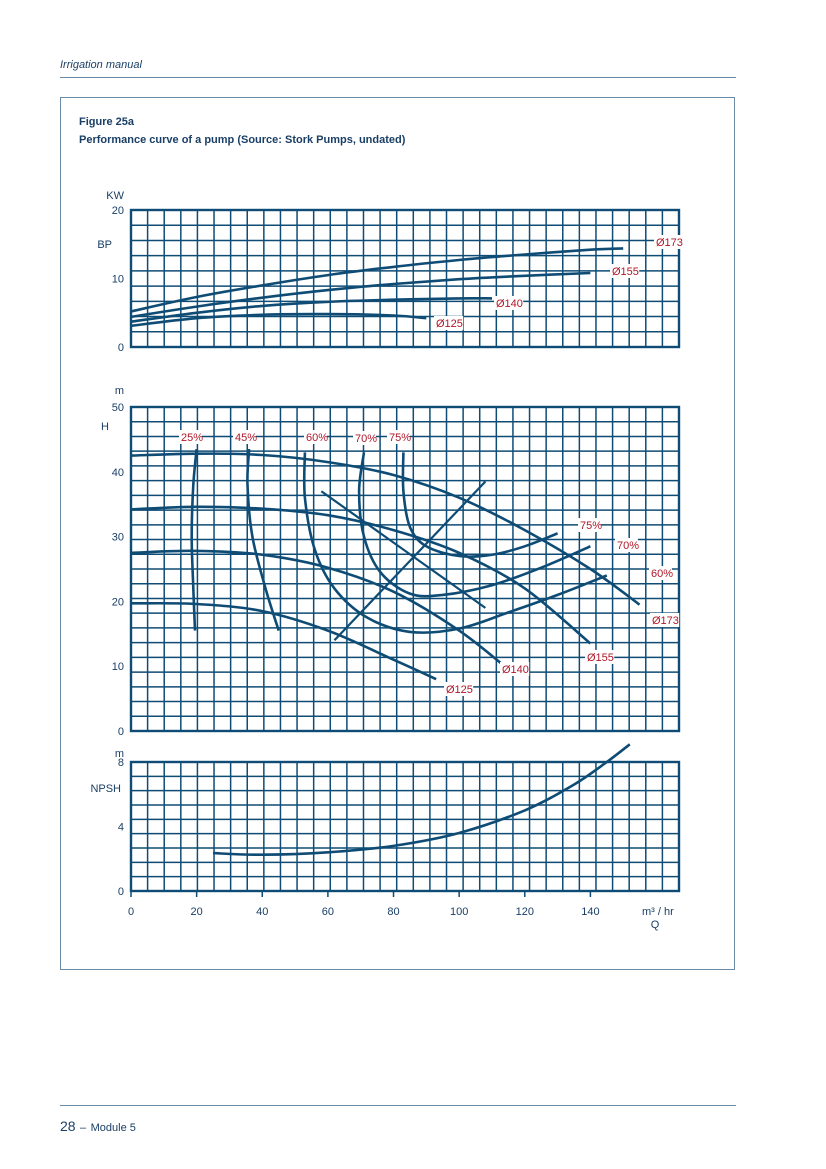  I want to click on x-tick-label: 40, so click(262, 912).